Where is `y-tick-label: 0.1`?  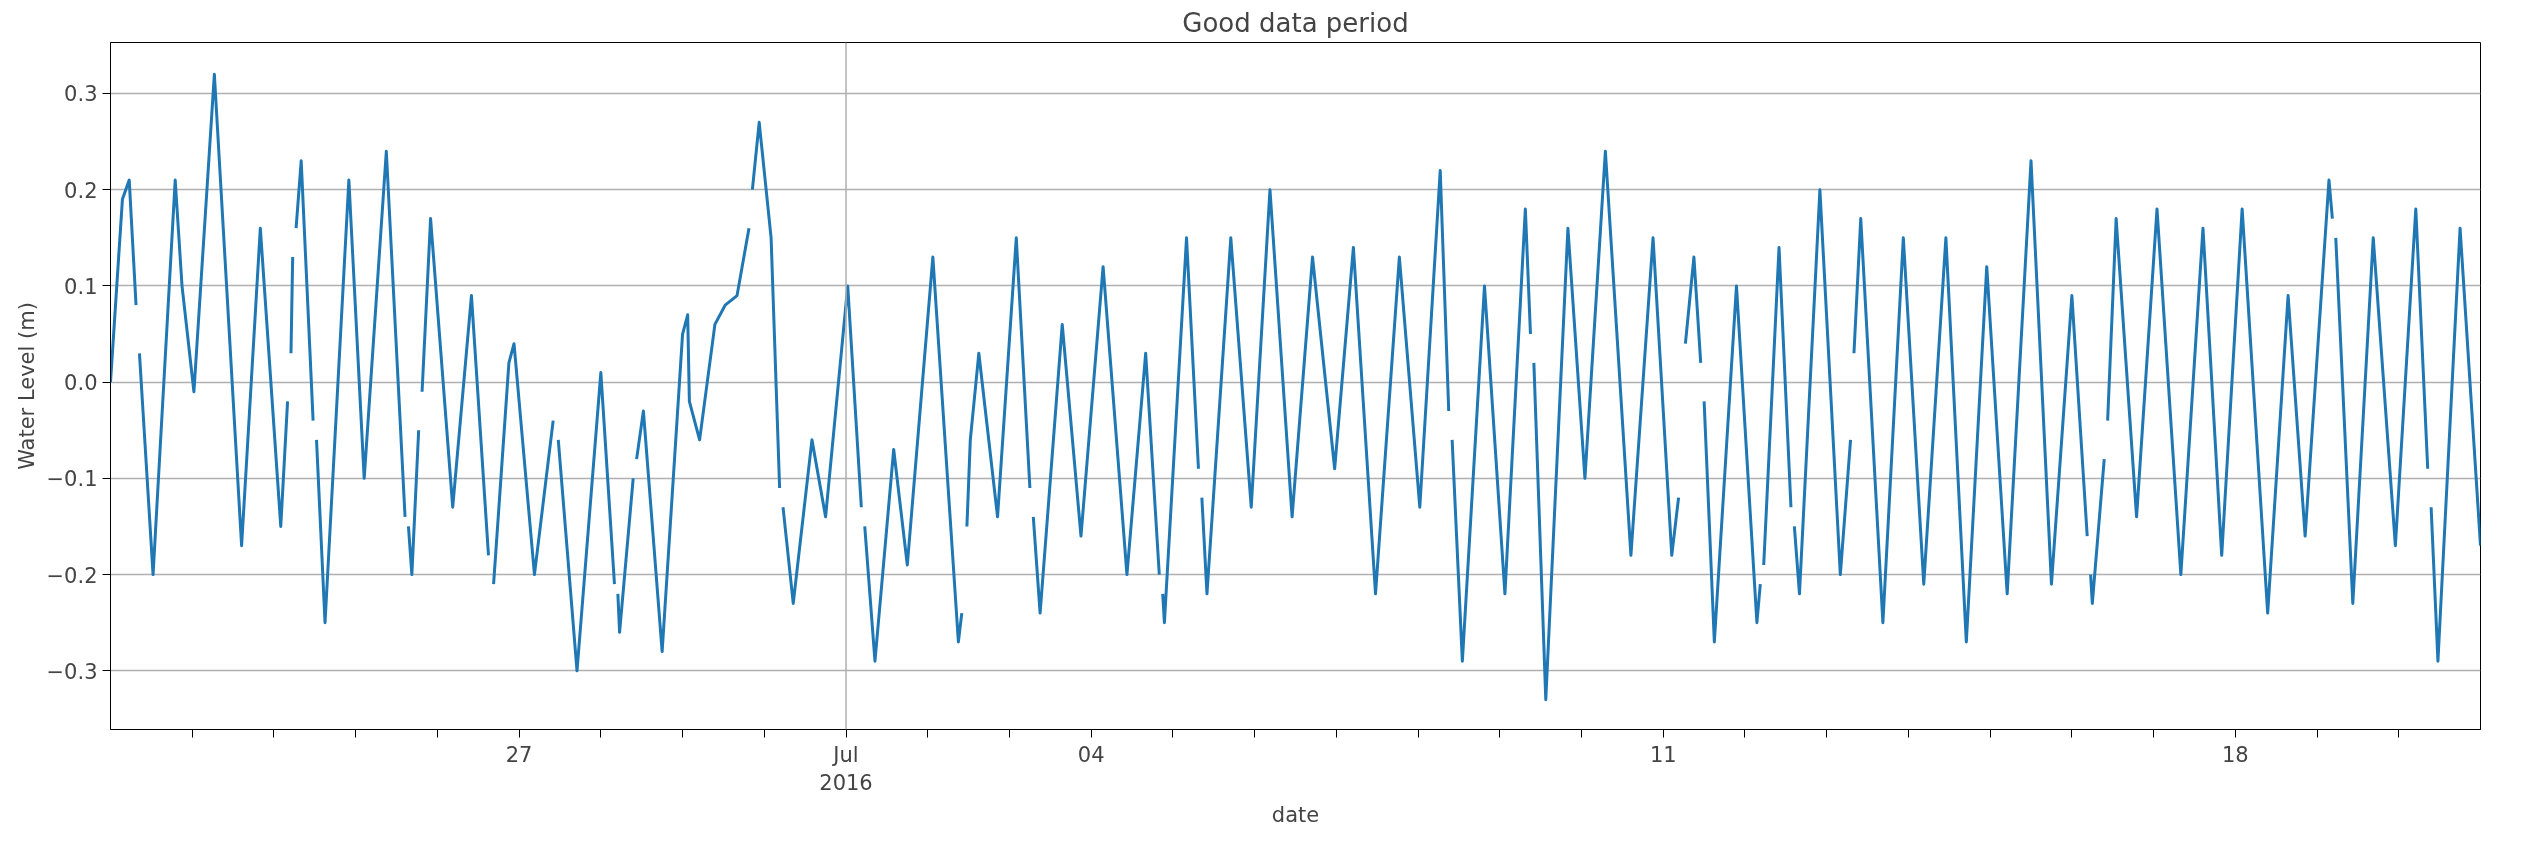 y-tick-label: 0.1 is located at coordinates (81, 286).